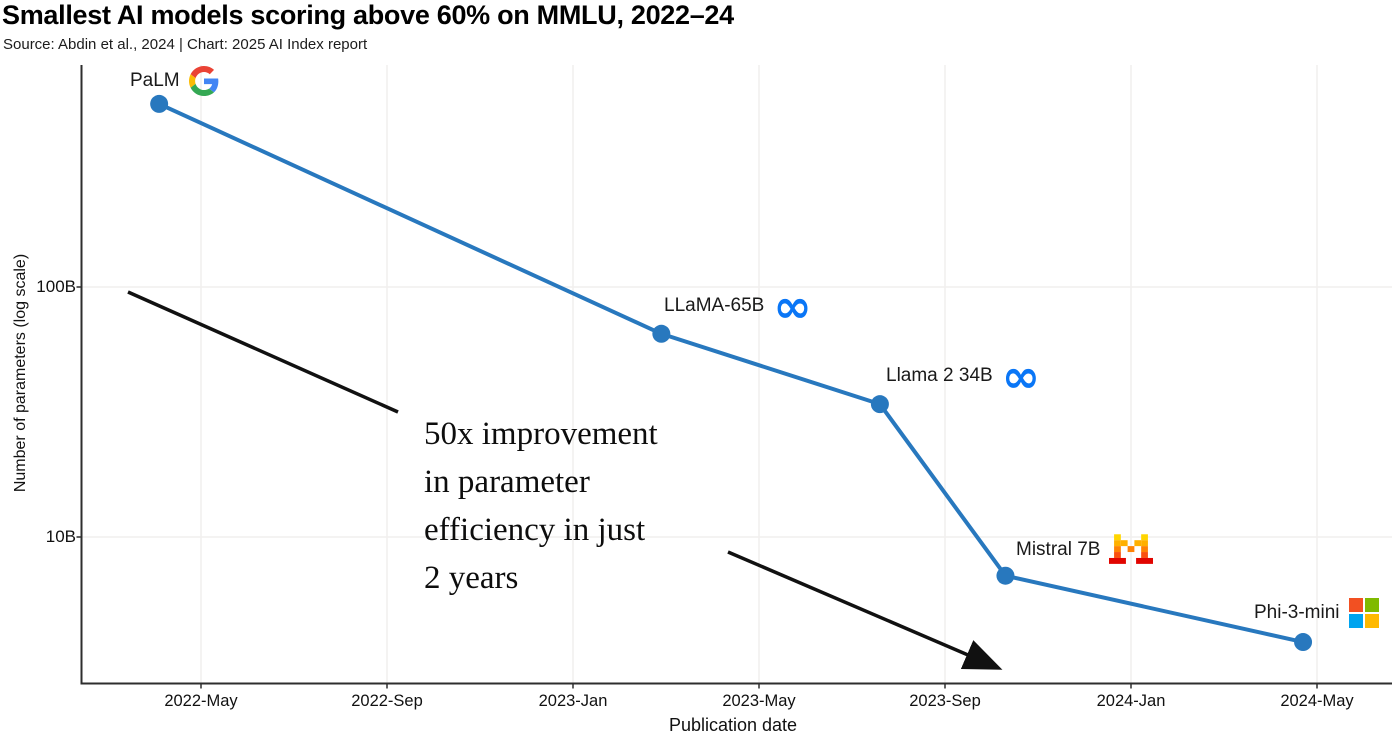 This screenshot has width=1392, height=735. I want to click on point-label-palm: PaLM, so click(174, 81).